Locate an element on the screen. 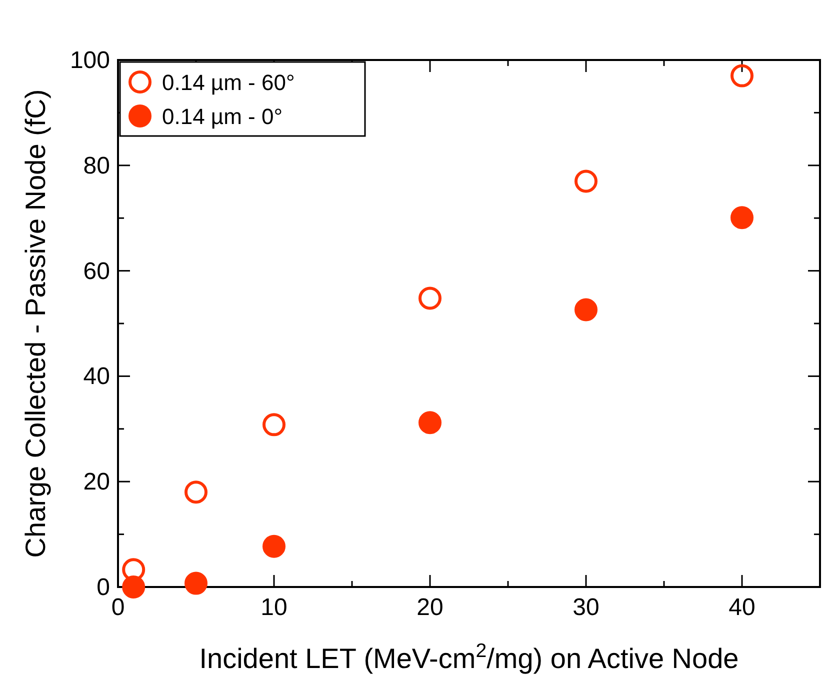 This screenshot has height=680, width=835. x-tick-label: 20 is located at coordinates (430, 607).